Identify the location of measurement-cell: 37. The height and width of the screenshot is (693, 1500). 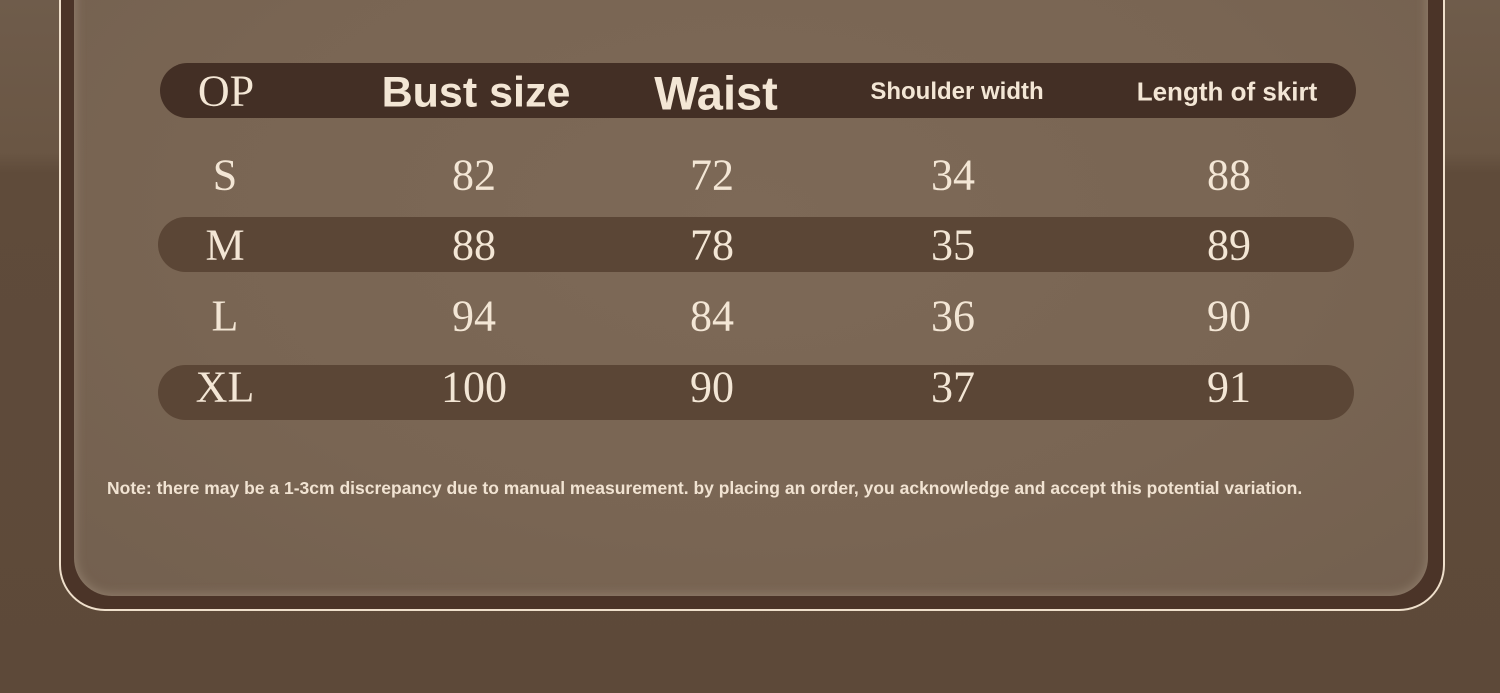
(953, 387).